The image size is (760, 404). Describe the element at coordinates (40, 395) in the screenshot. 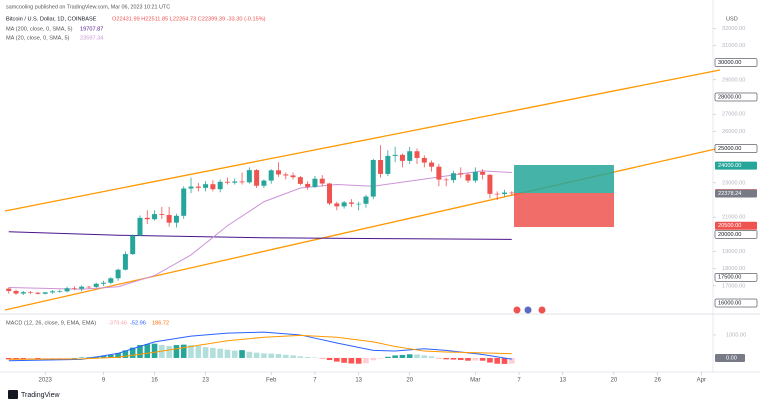

I see `brand: TradingView` at that location.